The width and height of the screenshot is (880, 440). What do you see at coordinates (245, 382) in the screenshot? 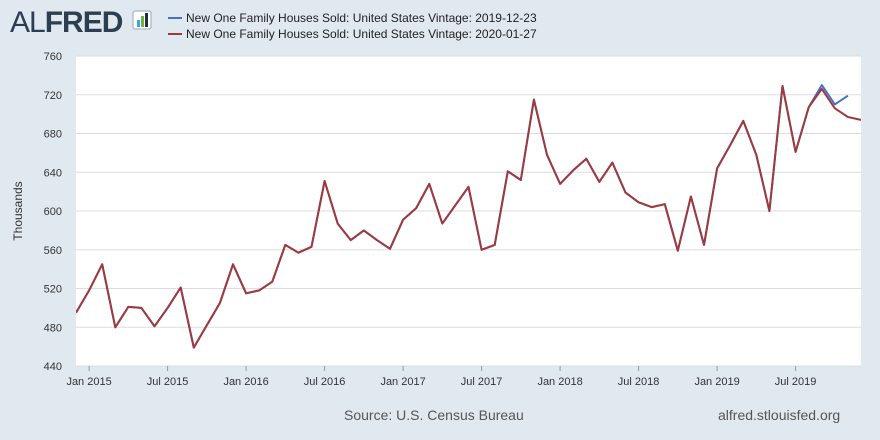
I see `x-tick-label: Jan 2016` at bounding box center [245, 382].